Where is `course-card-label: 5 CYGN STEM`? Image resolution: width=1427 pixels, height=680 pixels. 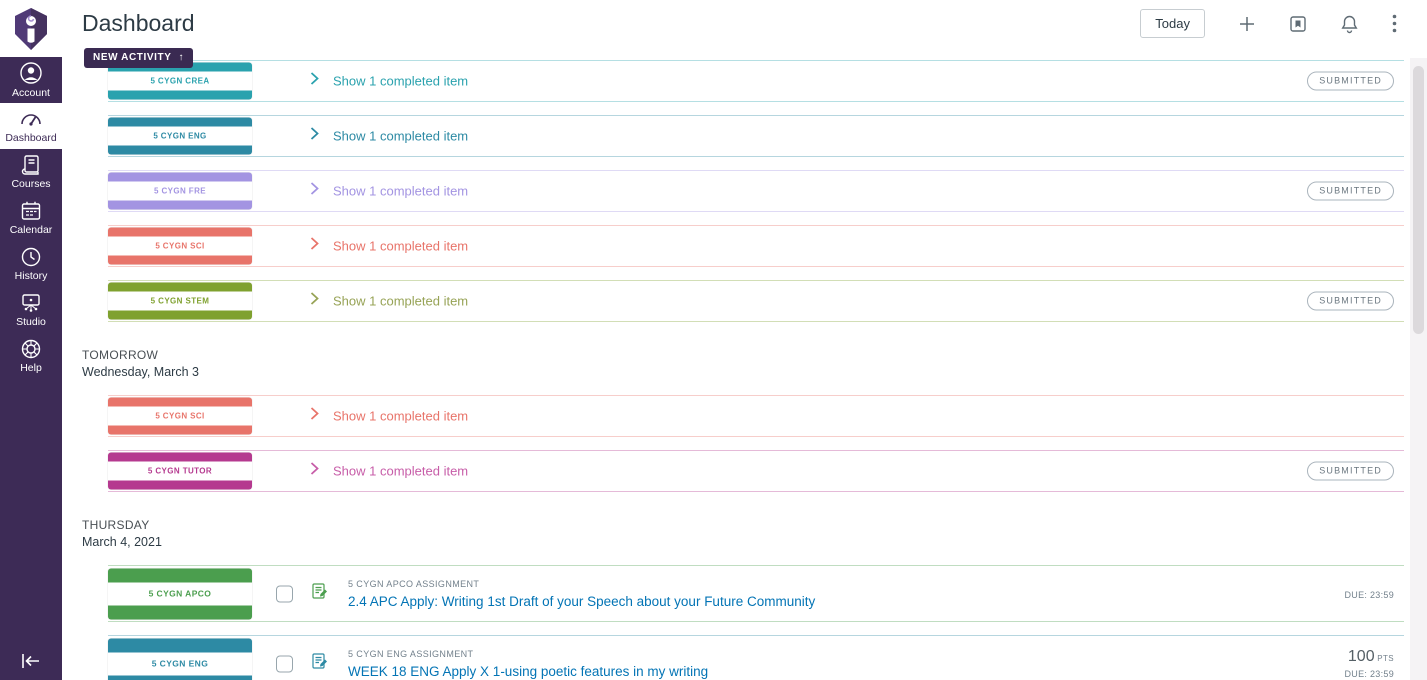 course-card-label: 5 CYGN STEM is located at coordinates (180, 301).